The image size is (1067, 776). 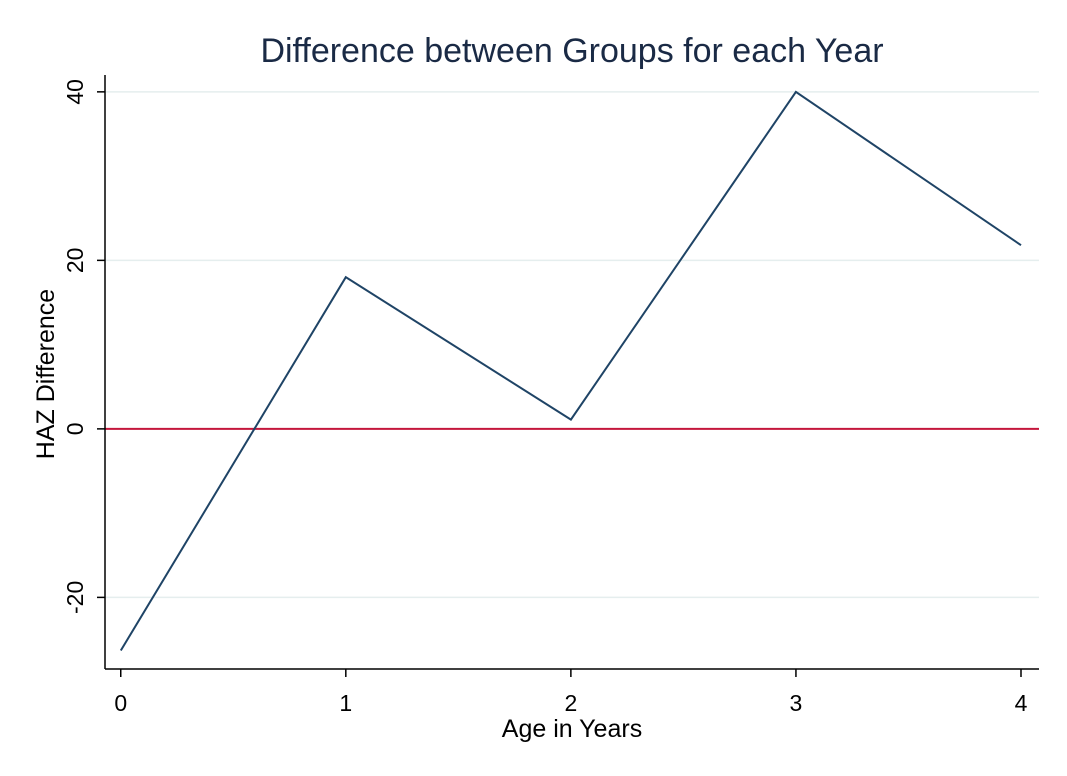 I want to click on chart-title: Difference between Groups for each Year, so click(x=571, y=51).